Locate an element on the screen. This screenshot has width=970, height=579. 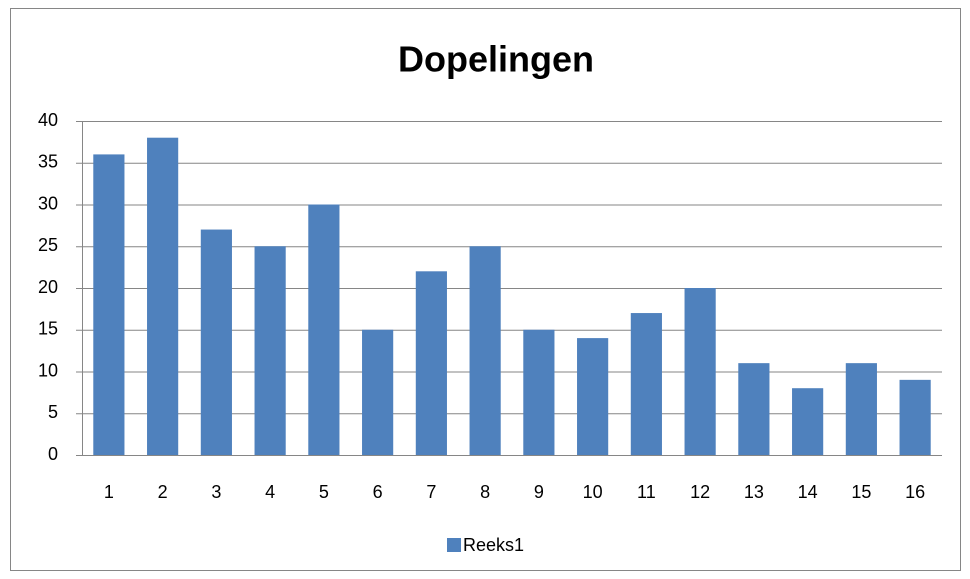
x-tick-label: 4 is located at coordinates (270, 492).